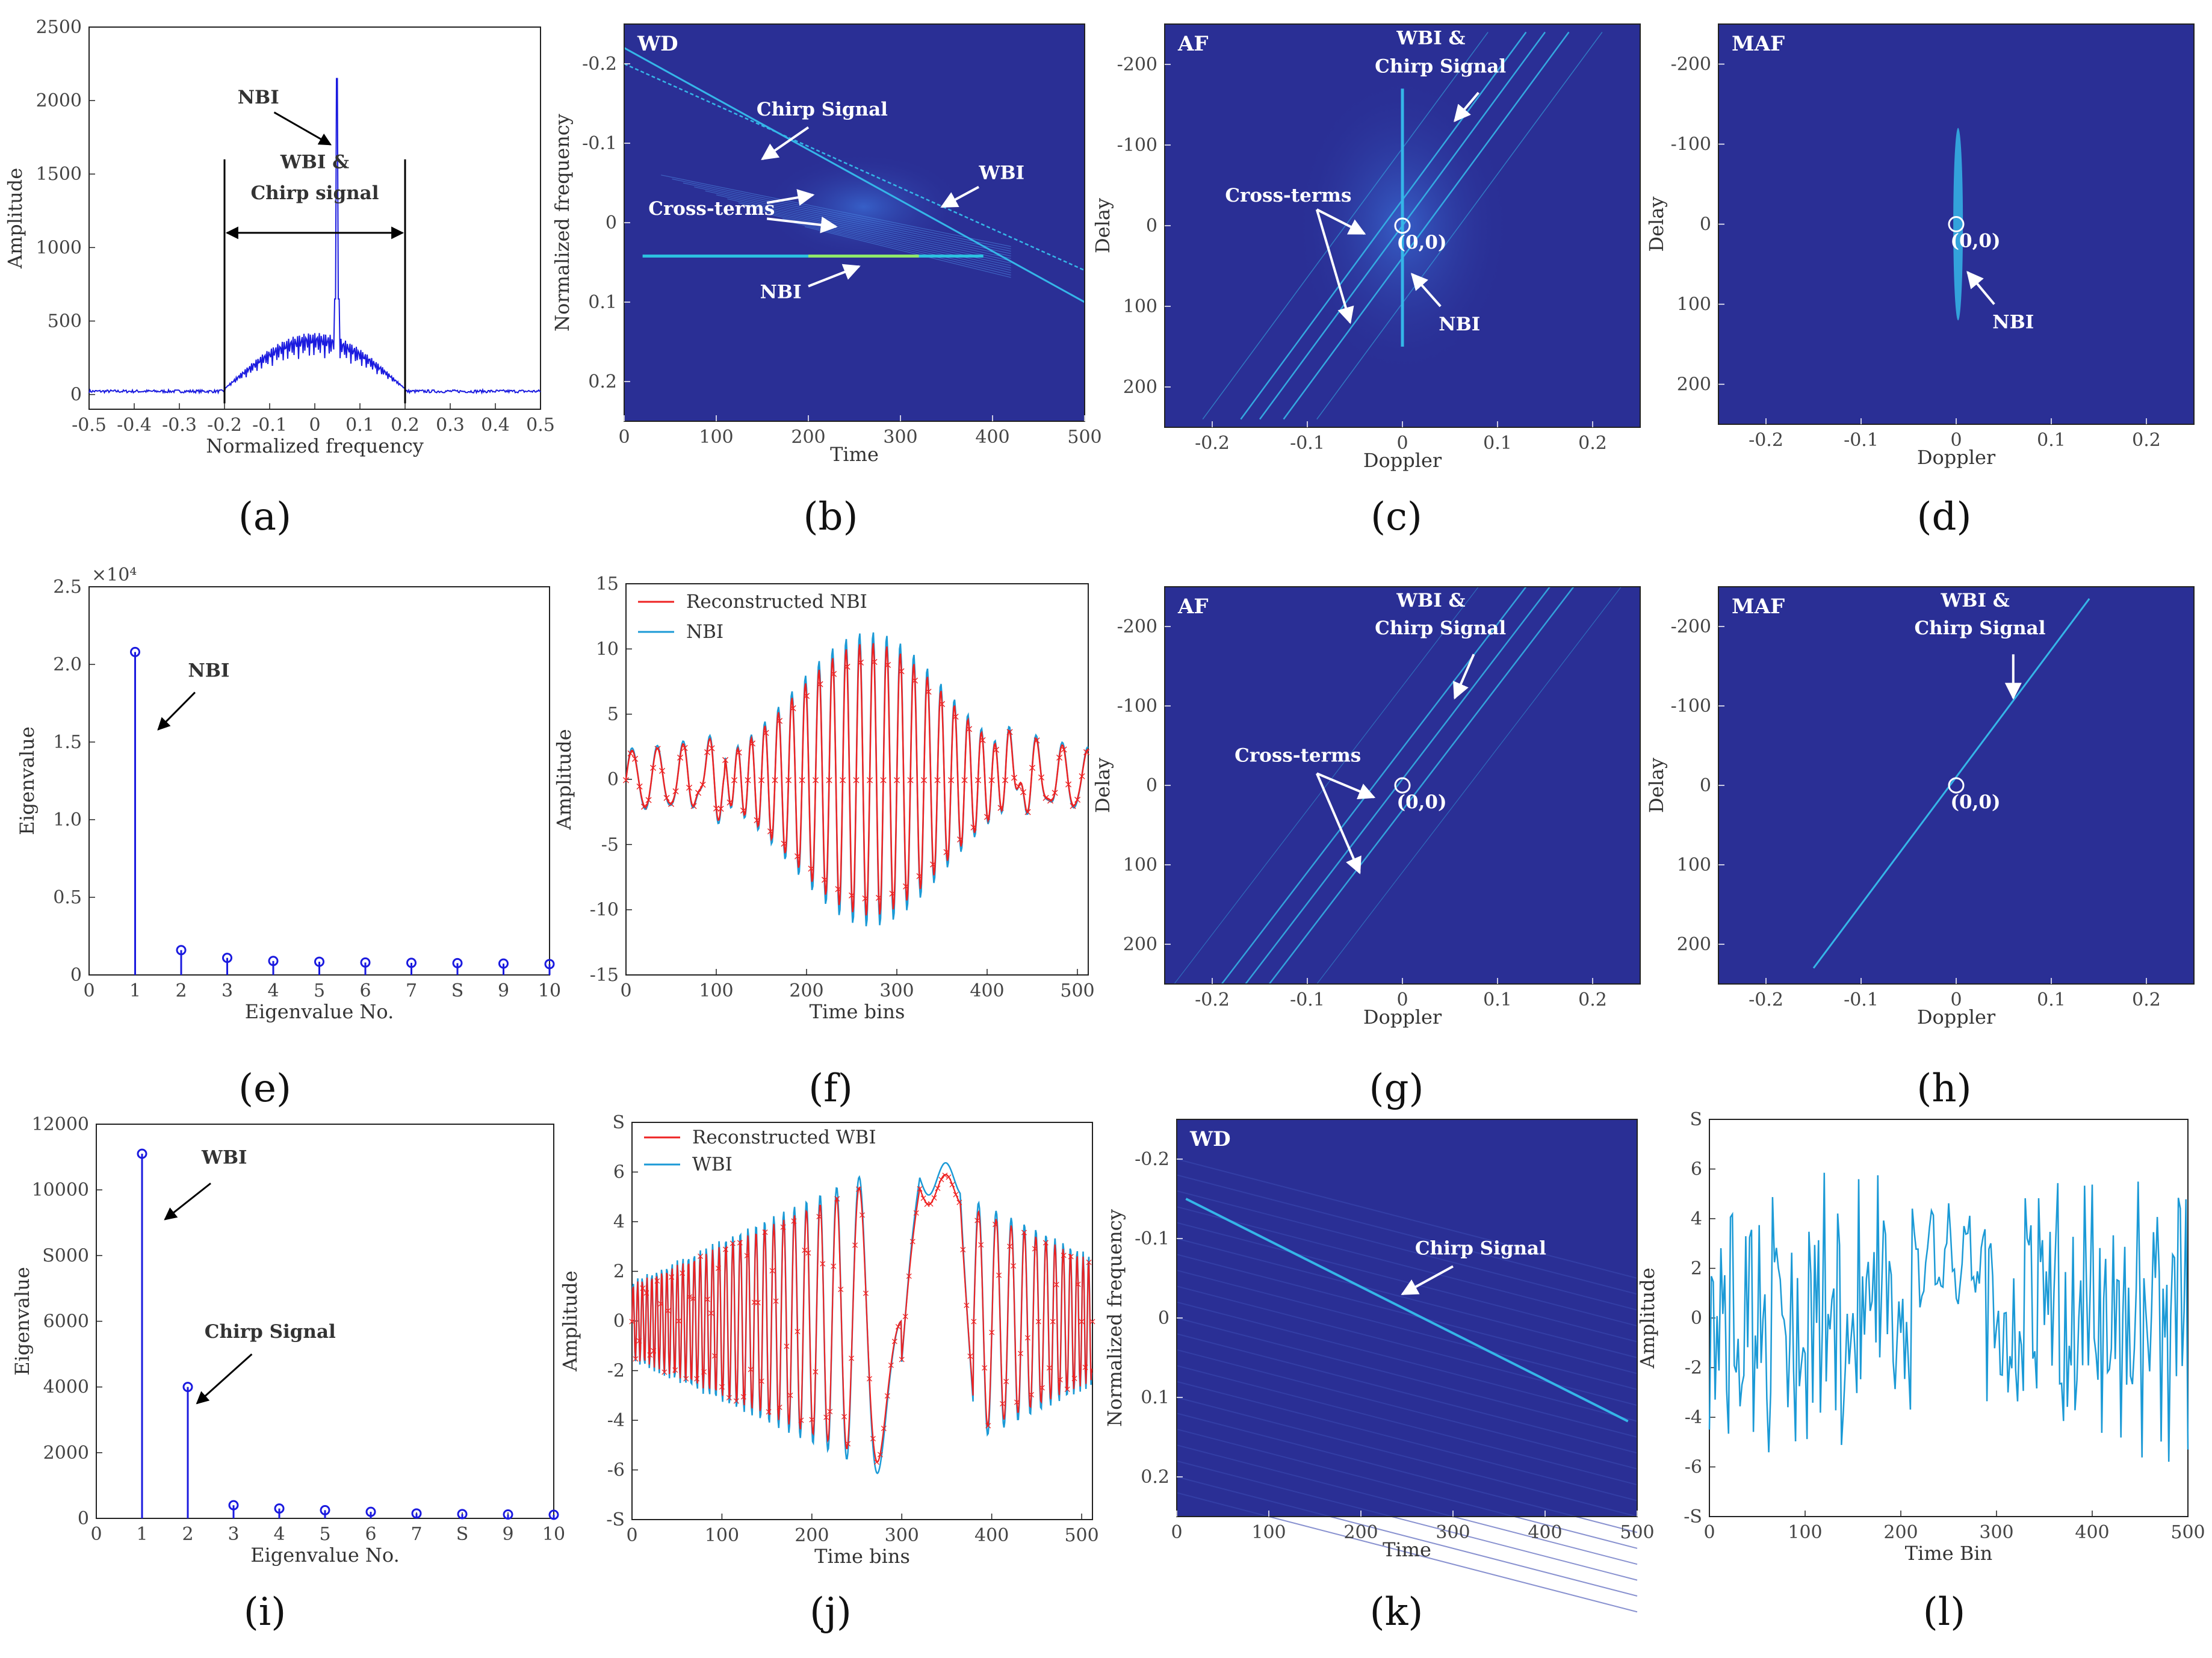  I want to click on x-tick-label: 2, so click(181, 990).